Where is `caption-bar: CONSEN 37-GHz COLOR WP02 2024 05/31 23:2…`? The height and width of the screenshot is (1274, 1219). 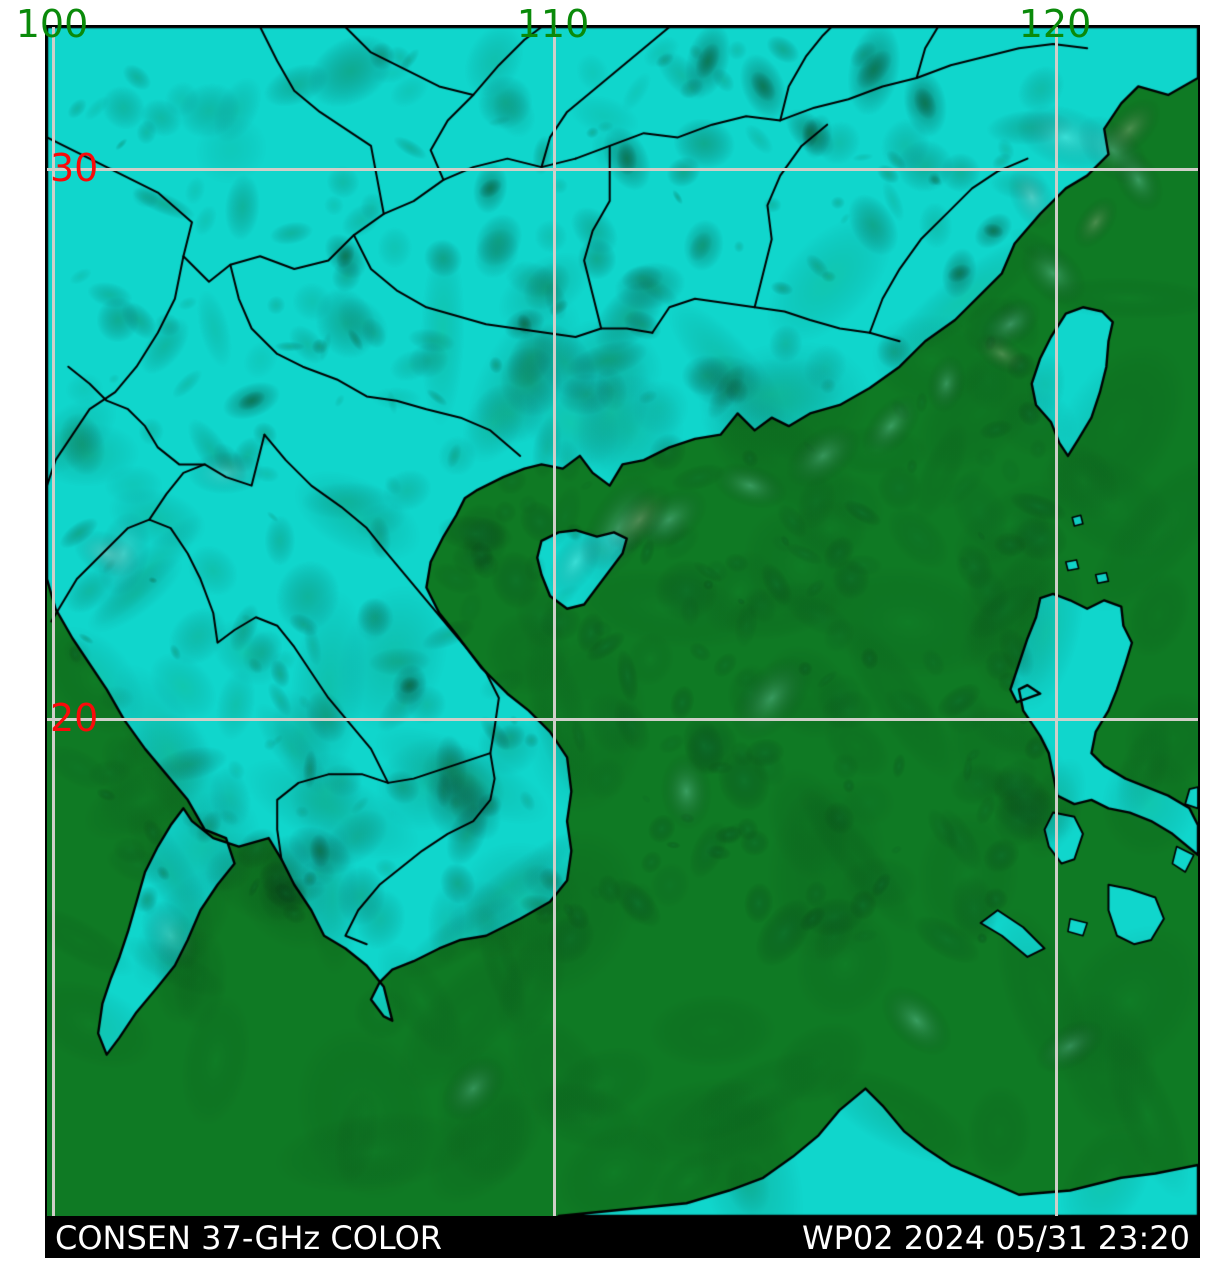 caption-bar: CONSEN 37-GHz COLOR WP02 2024 05/31 23:2… is located at coordinates (622, 1238).